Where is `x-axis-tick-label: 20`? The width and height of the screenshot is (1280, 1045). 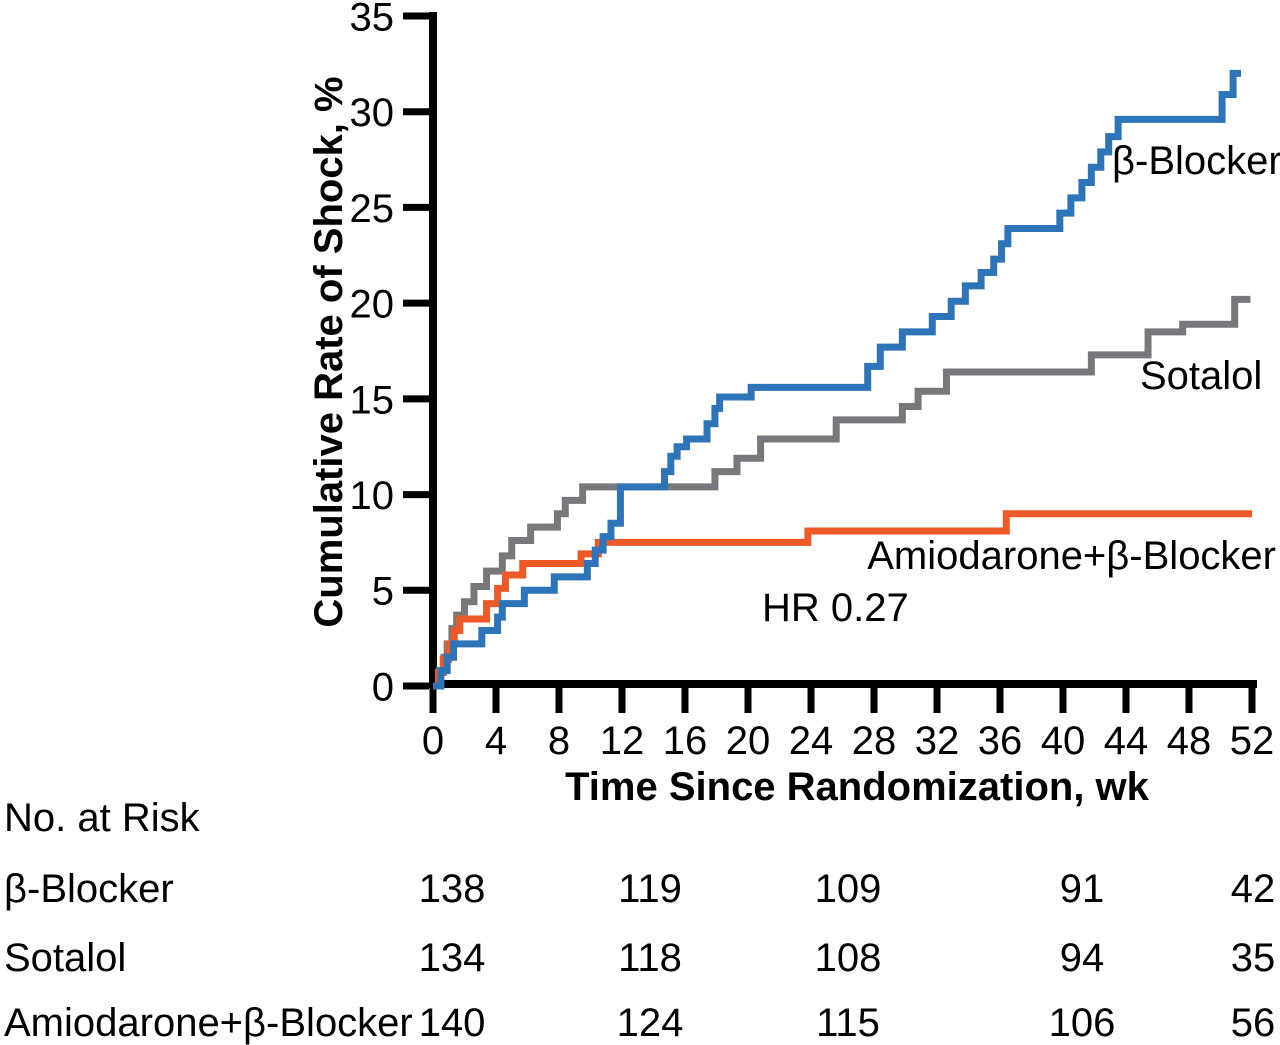 x-axis-tick-label: 20 is located at coordinates (748, 741).